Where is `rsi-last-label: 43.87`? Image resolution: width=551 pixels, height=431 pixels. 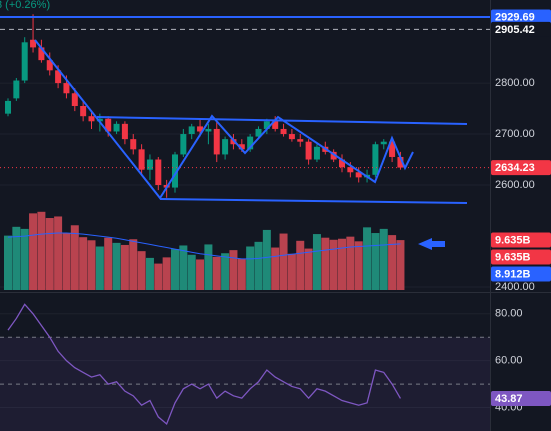
rsi-last-label: 43.87 is located at coordinates (509, 399).